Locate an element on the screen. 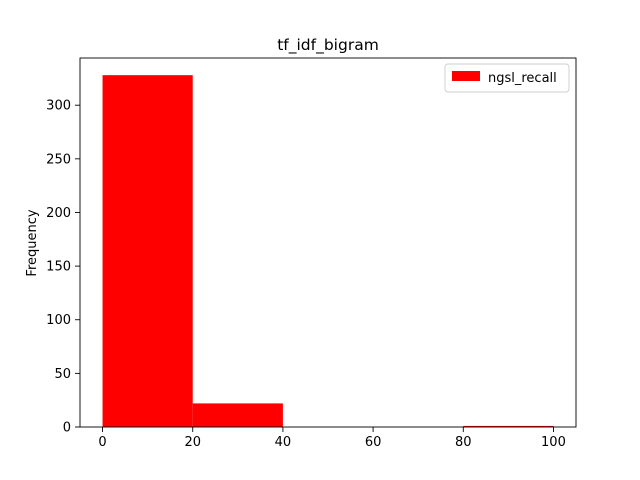 The image size is (640, 480). y-axis-label: Frequency is located at coordinates (32, 242).